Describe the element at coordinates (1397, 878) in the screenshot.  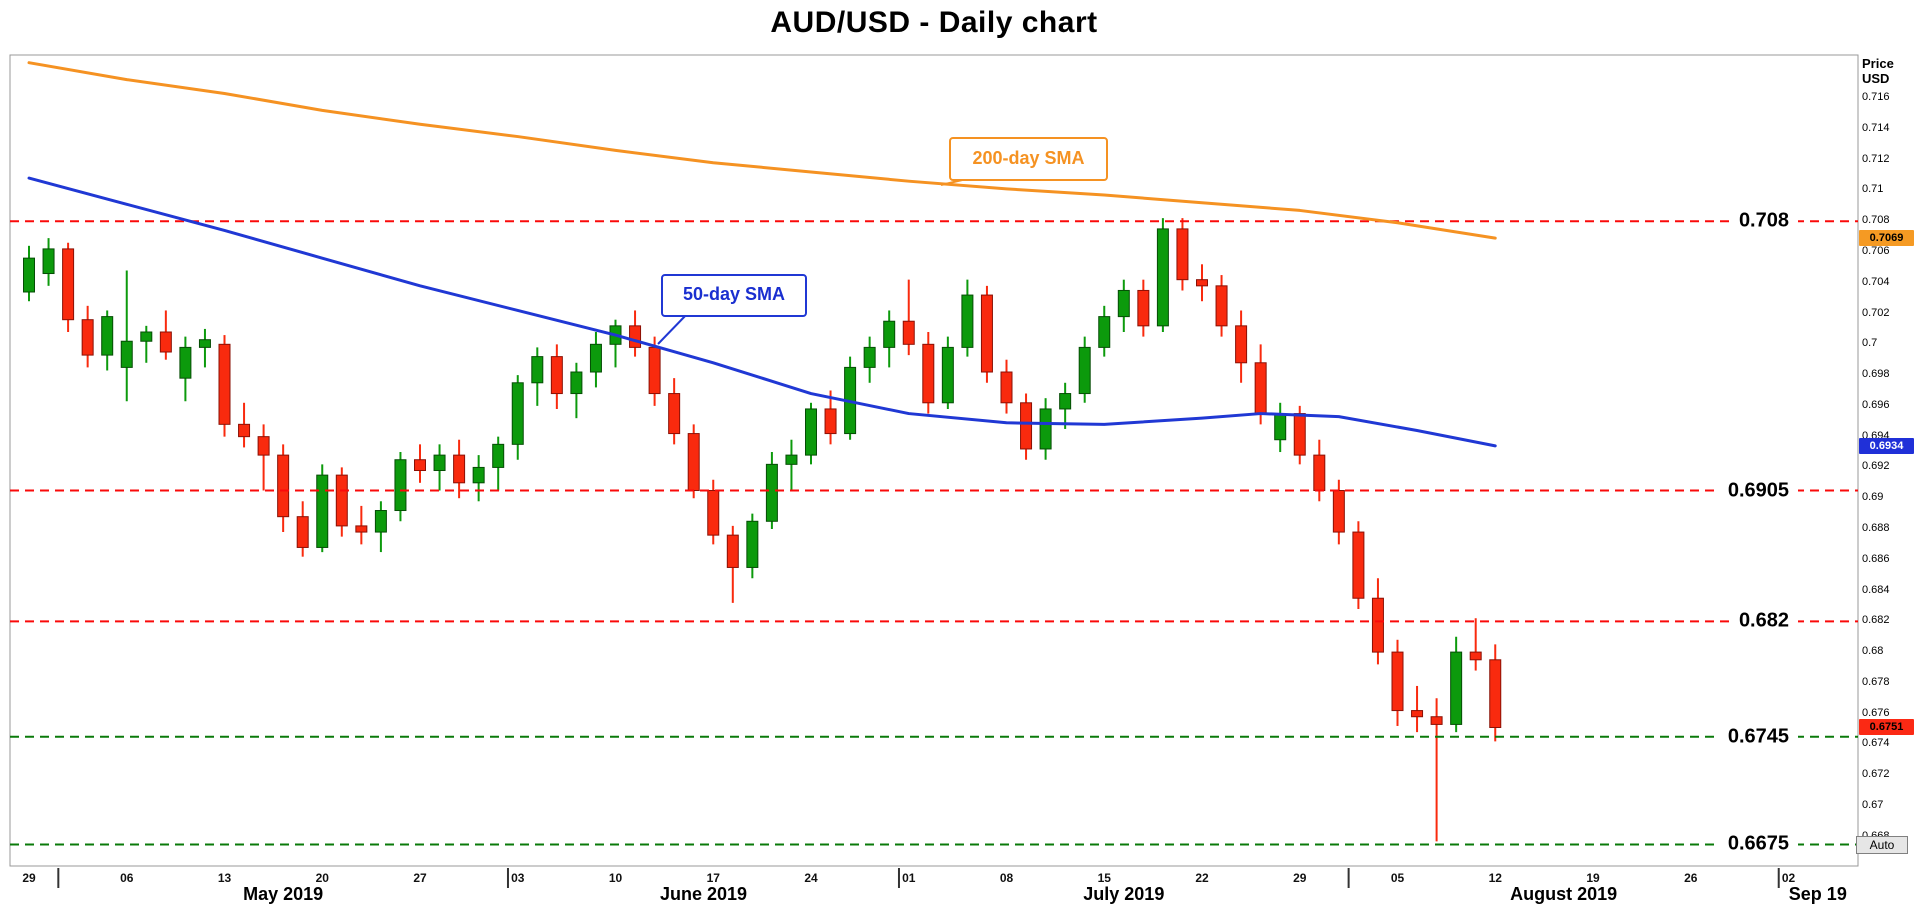
I see `date-tick-label: 05` at that location.